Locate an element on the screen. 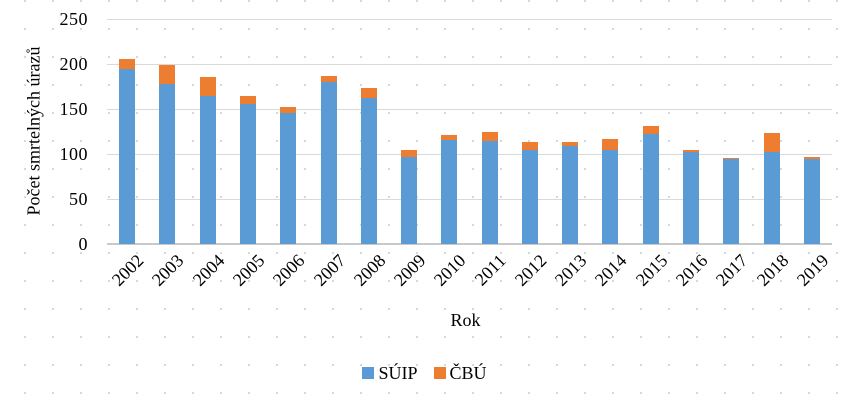 The width and height of the screenshot is (849, 400). bar-2009-suip is located at coordinates (409, 200).